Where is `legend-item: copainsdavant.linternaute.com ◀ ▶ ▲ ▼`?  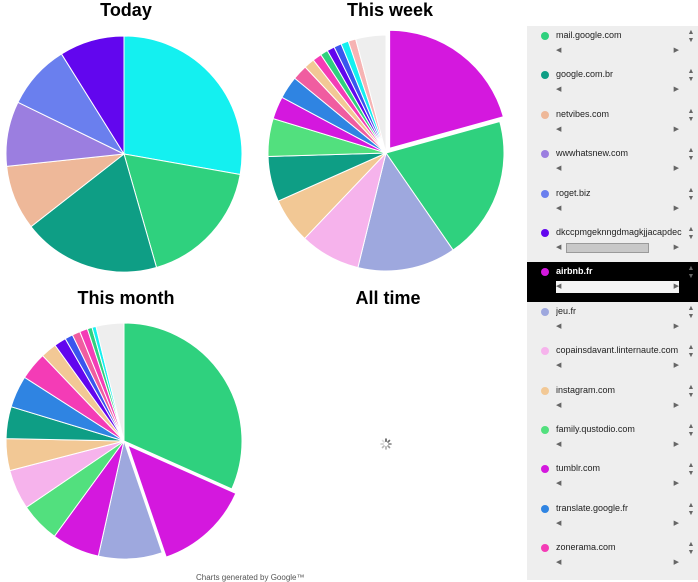
legend-item: copainsdavant.linternaute.com ◀ ▶ ▲ ▼ is located at coordinates (612, 360).